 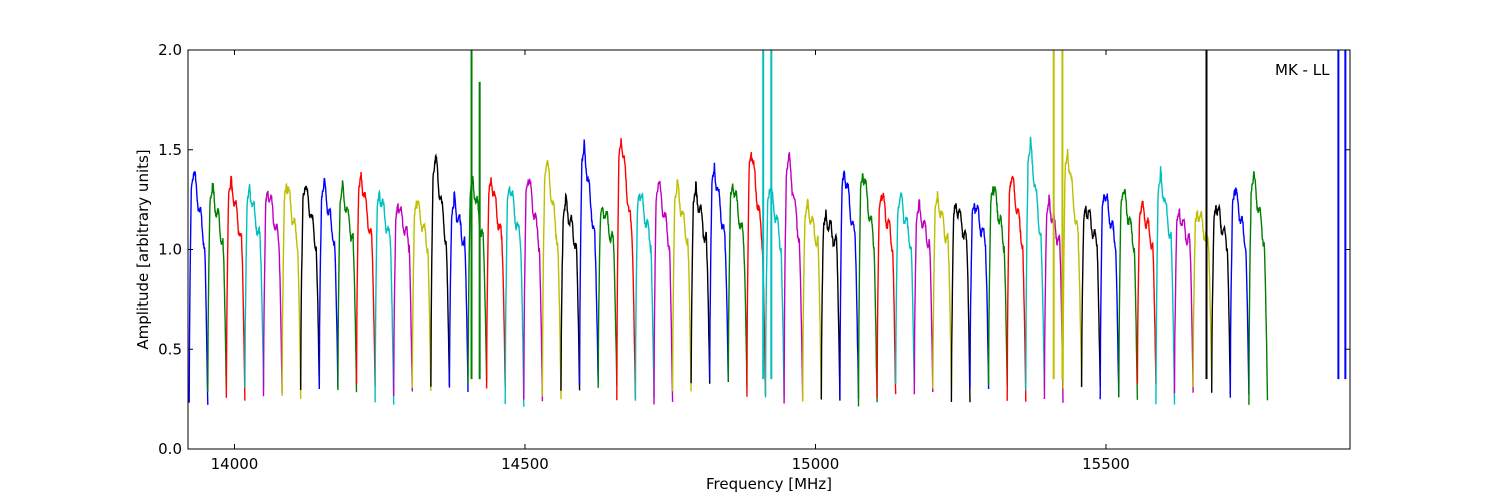 What do you see at coordinates (1302, 70) in the screenshot?
I see `baseline-annotation: MK - LL` at bounding box center [1302, 70].